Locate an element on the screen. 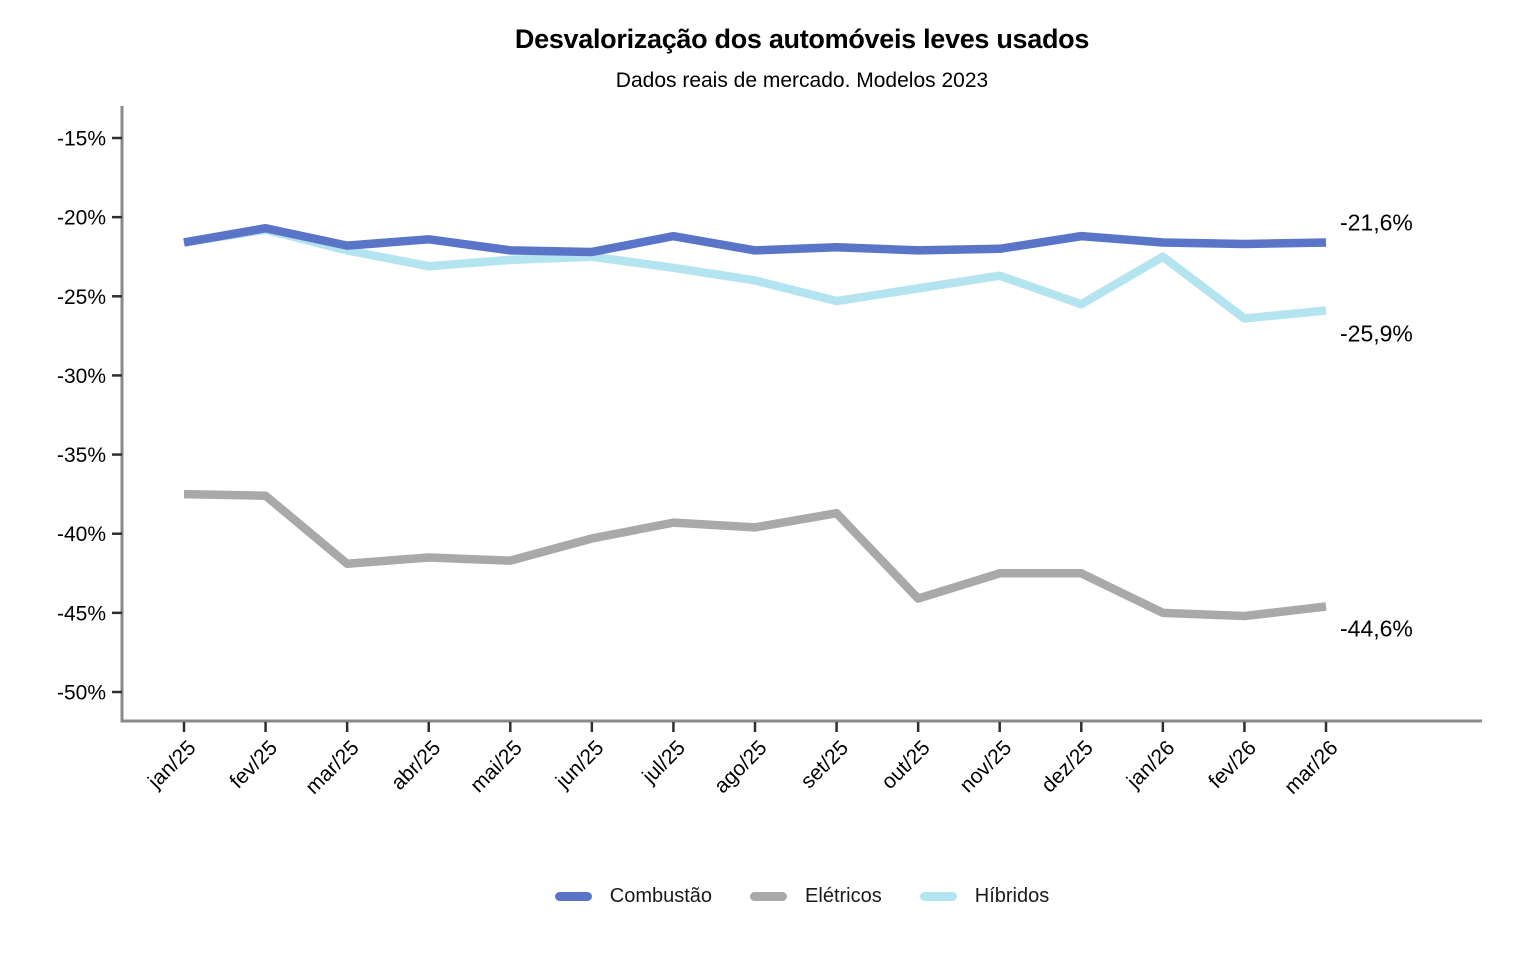  x-tick-label: dez/25 is located at coordinates (1067, 766).